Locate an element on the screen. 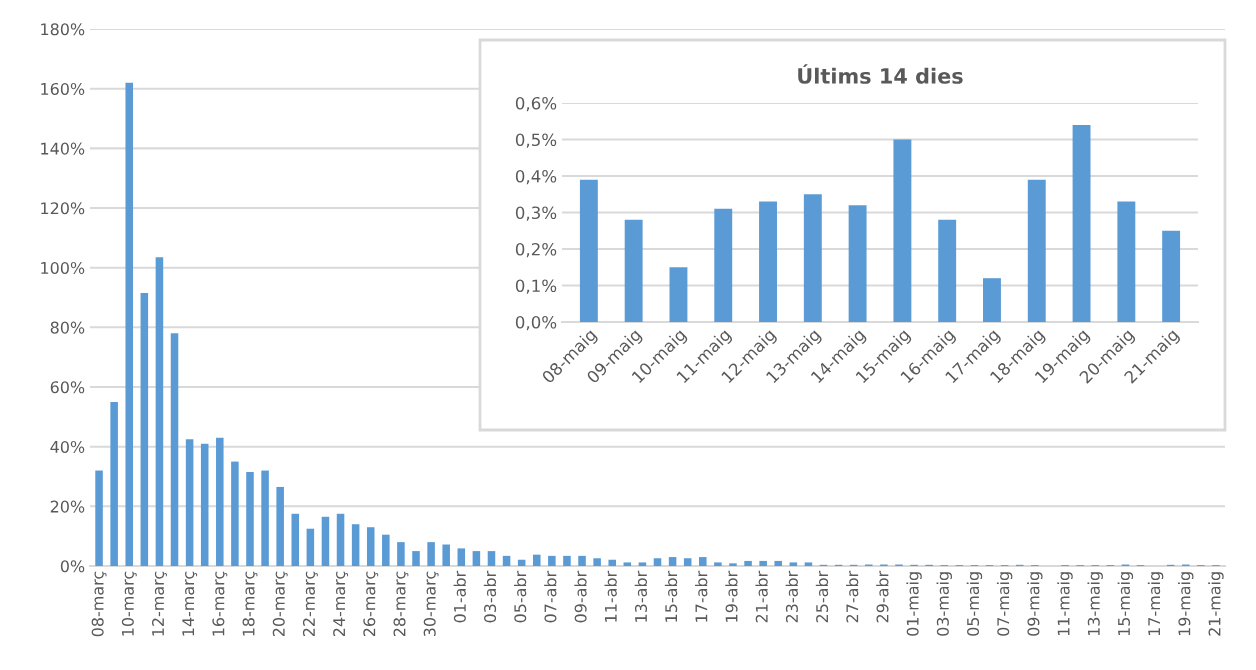 The image size is (1256, 670). y-tick-label: 0,3% is located at coordinates (536, 213).